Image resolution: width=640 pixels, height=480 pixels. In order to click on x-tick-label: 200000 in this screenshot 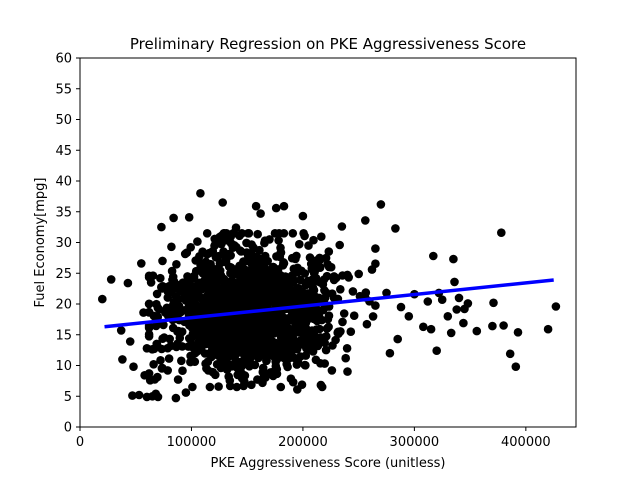, I will do `click(303, 442)`.